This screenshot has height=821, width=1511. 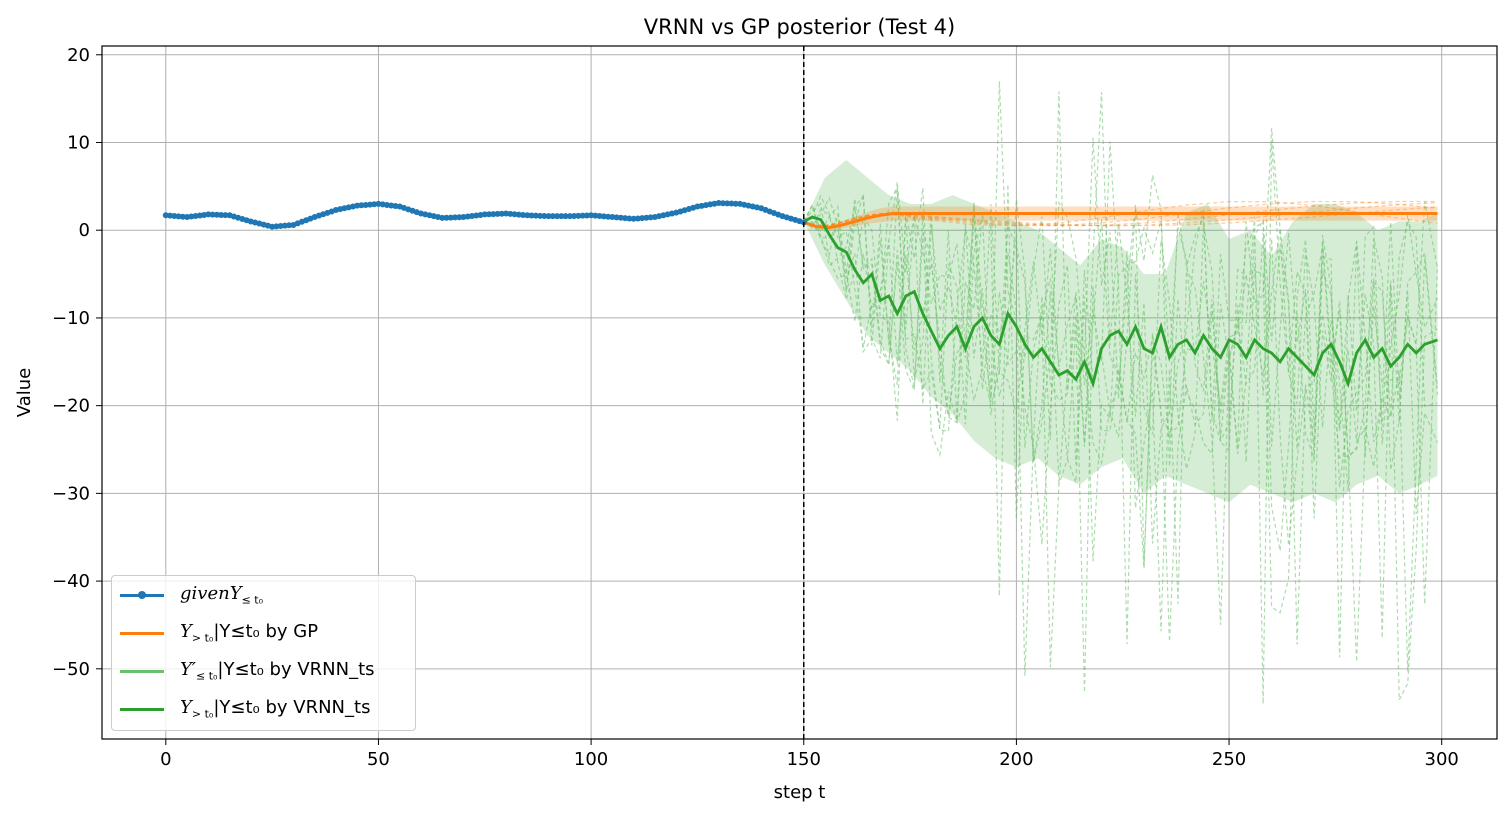 I want to click on legend-entry-given: givenY≤ t₀, so click(x=191, y=595).